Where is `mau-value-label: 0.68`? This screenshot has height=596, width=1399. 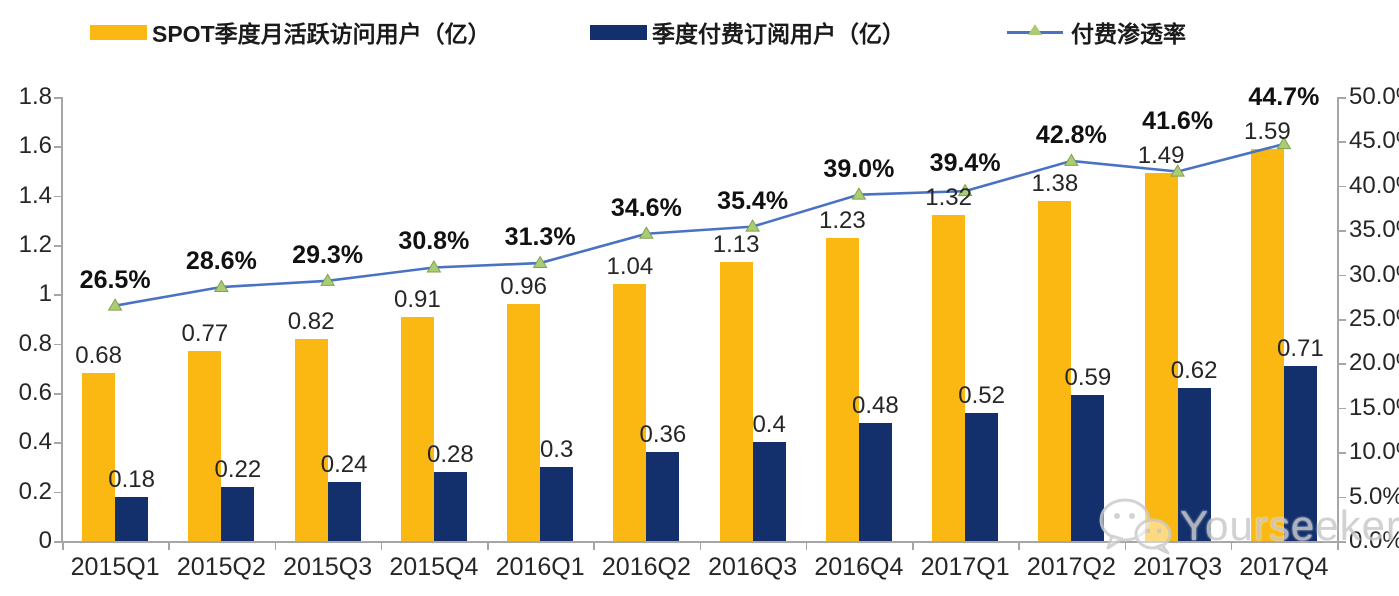
mau-value-label: 0.68 is located at coordinates (98, 356).